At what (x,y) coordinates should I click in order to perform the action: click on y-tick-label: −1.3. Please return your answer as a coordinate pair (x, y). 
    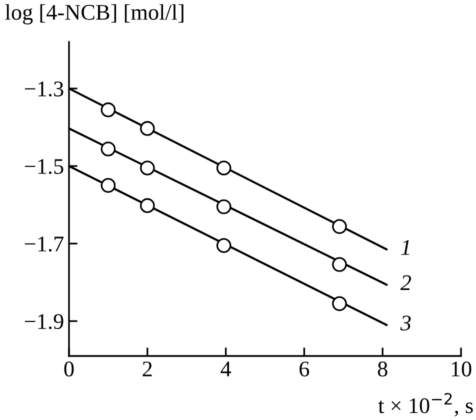
    Looking at the image, I should click on (44, 89).